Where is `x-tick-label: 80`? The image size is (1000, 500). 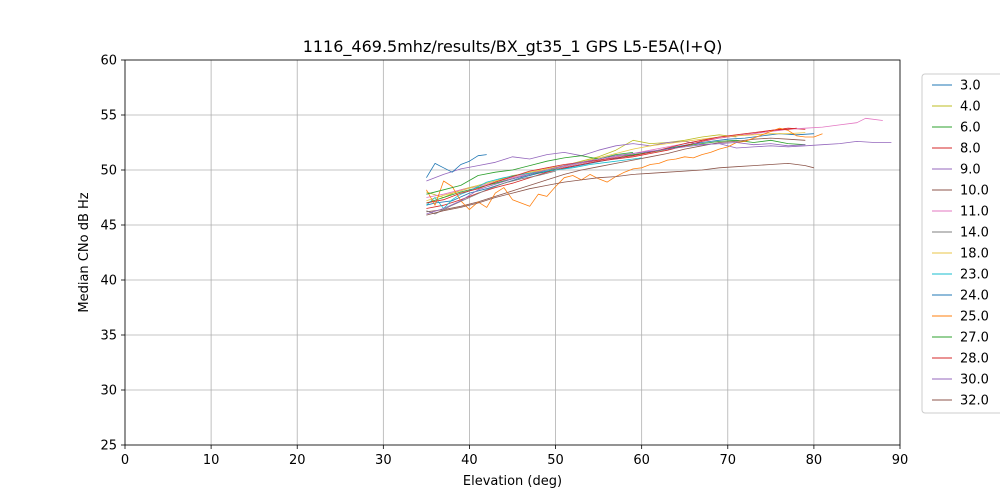
x-tick-label: 80 is located at coordinates (814, 460).